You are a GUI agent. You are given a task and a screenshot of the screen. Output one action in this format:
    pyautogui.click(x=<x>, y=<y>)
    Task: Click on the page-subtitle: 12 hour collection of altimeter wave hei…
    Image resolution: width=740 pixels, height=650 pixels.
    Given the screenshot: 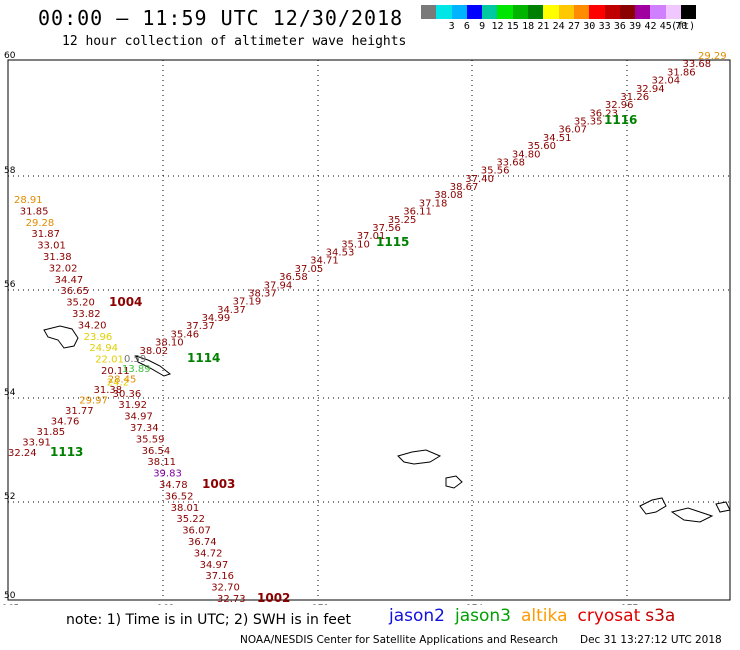 What is the action you would take?
    pyautogui.click(x=234, y=41)
    